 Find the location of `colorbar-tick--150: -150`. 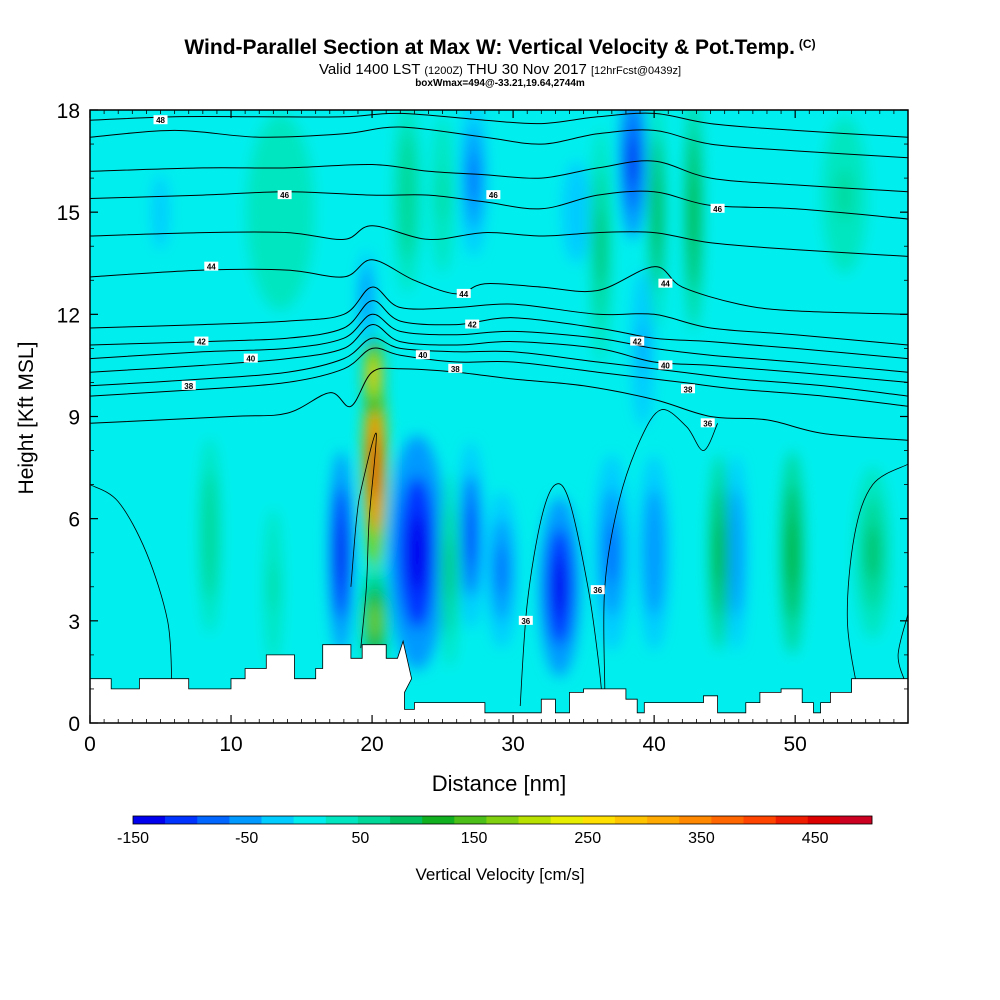

colorbar-tick--150: -150 is located at coordinates (133, 838).